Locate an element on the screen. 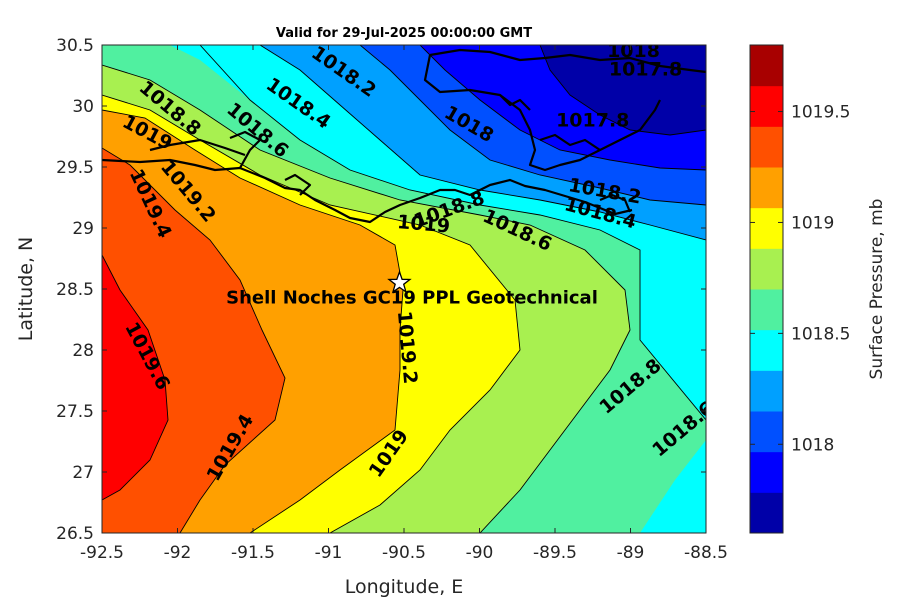 The height and width of the screenshot is (600, 900). x-tick-label: -92.5 is located at coordinates (102, 553).